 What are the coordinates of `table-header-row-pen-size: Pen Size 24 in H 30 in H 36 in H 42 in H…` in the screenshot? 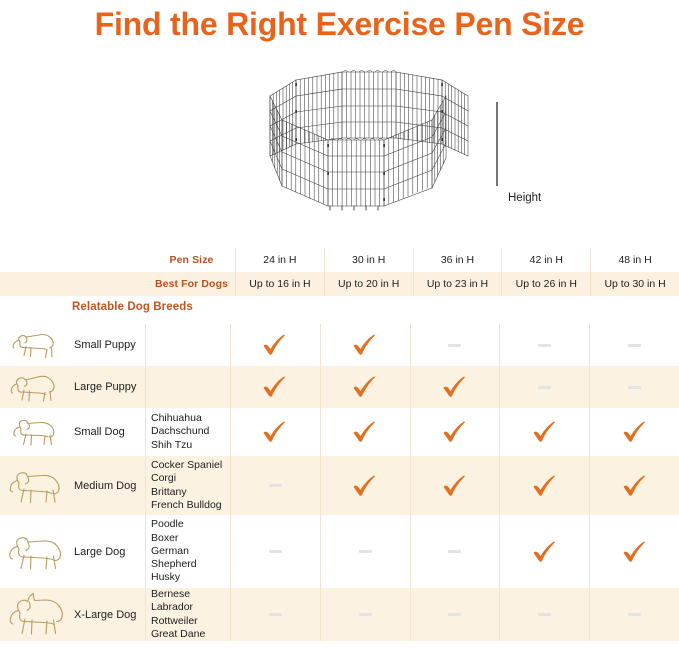 It's located at (339, 260).